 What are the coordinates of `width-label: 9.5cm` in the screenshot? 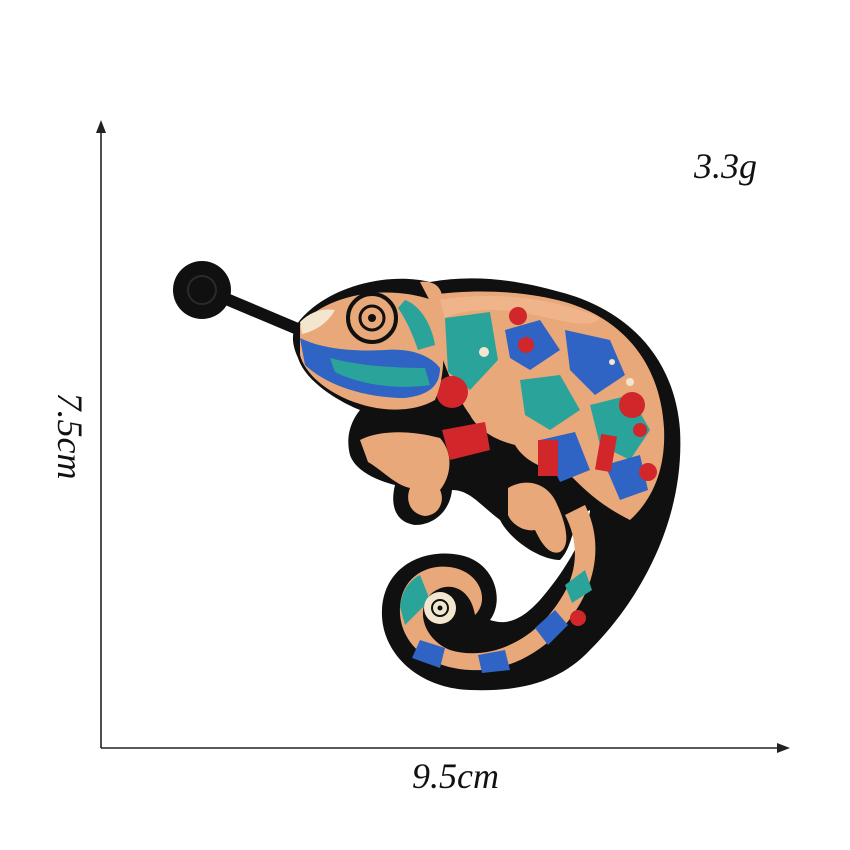 It's located at (455, 776).